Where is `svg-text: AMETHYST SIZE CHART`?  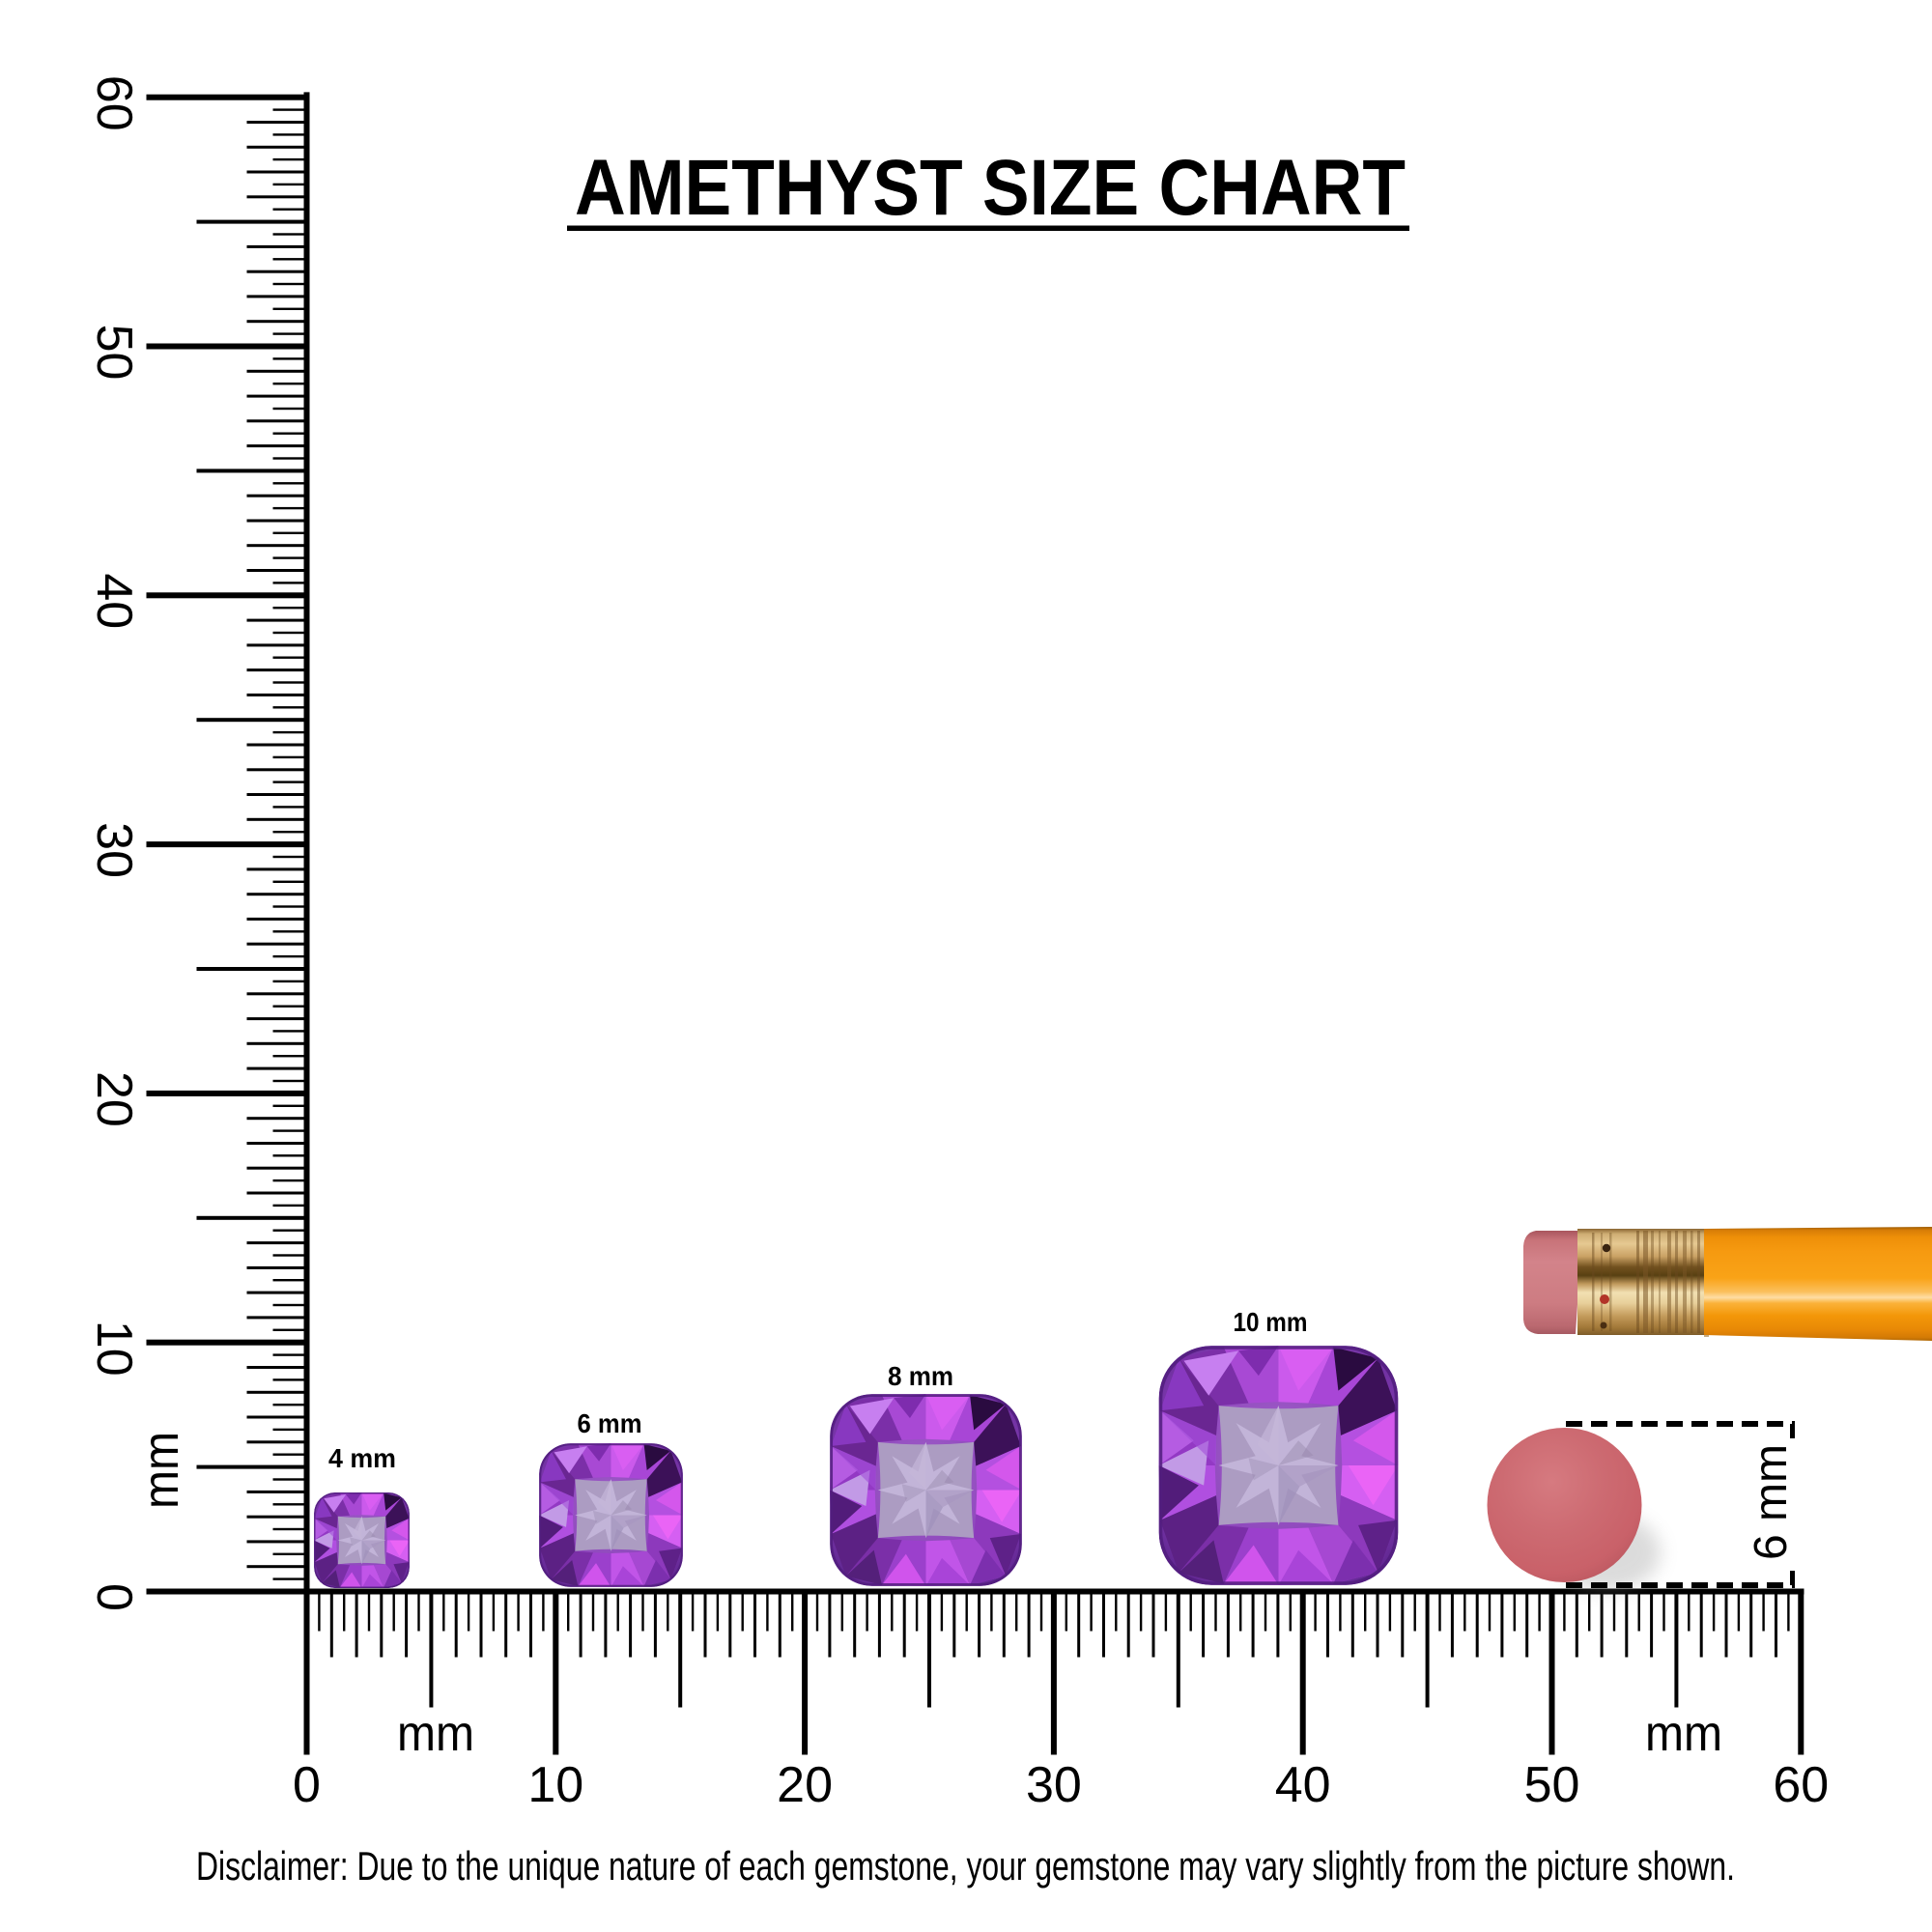 svg-text: AMETHYST SIZE CHART is located at coordinates (990, 188).